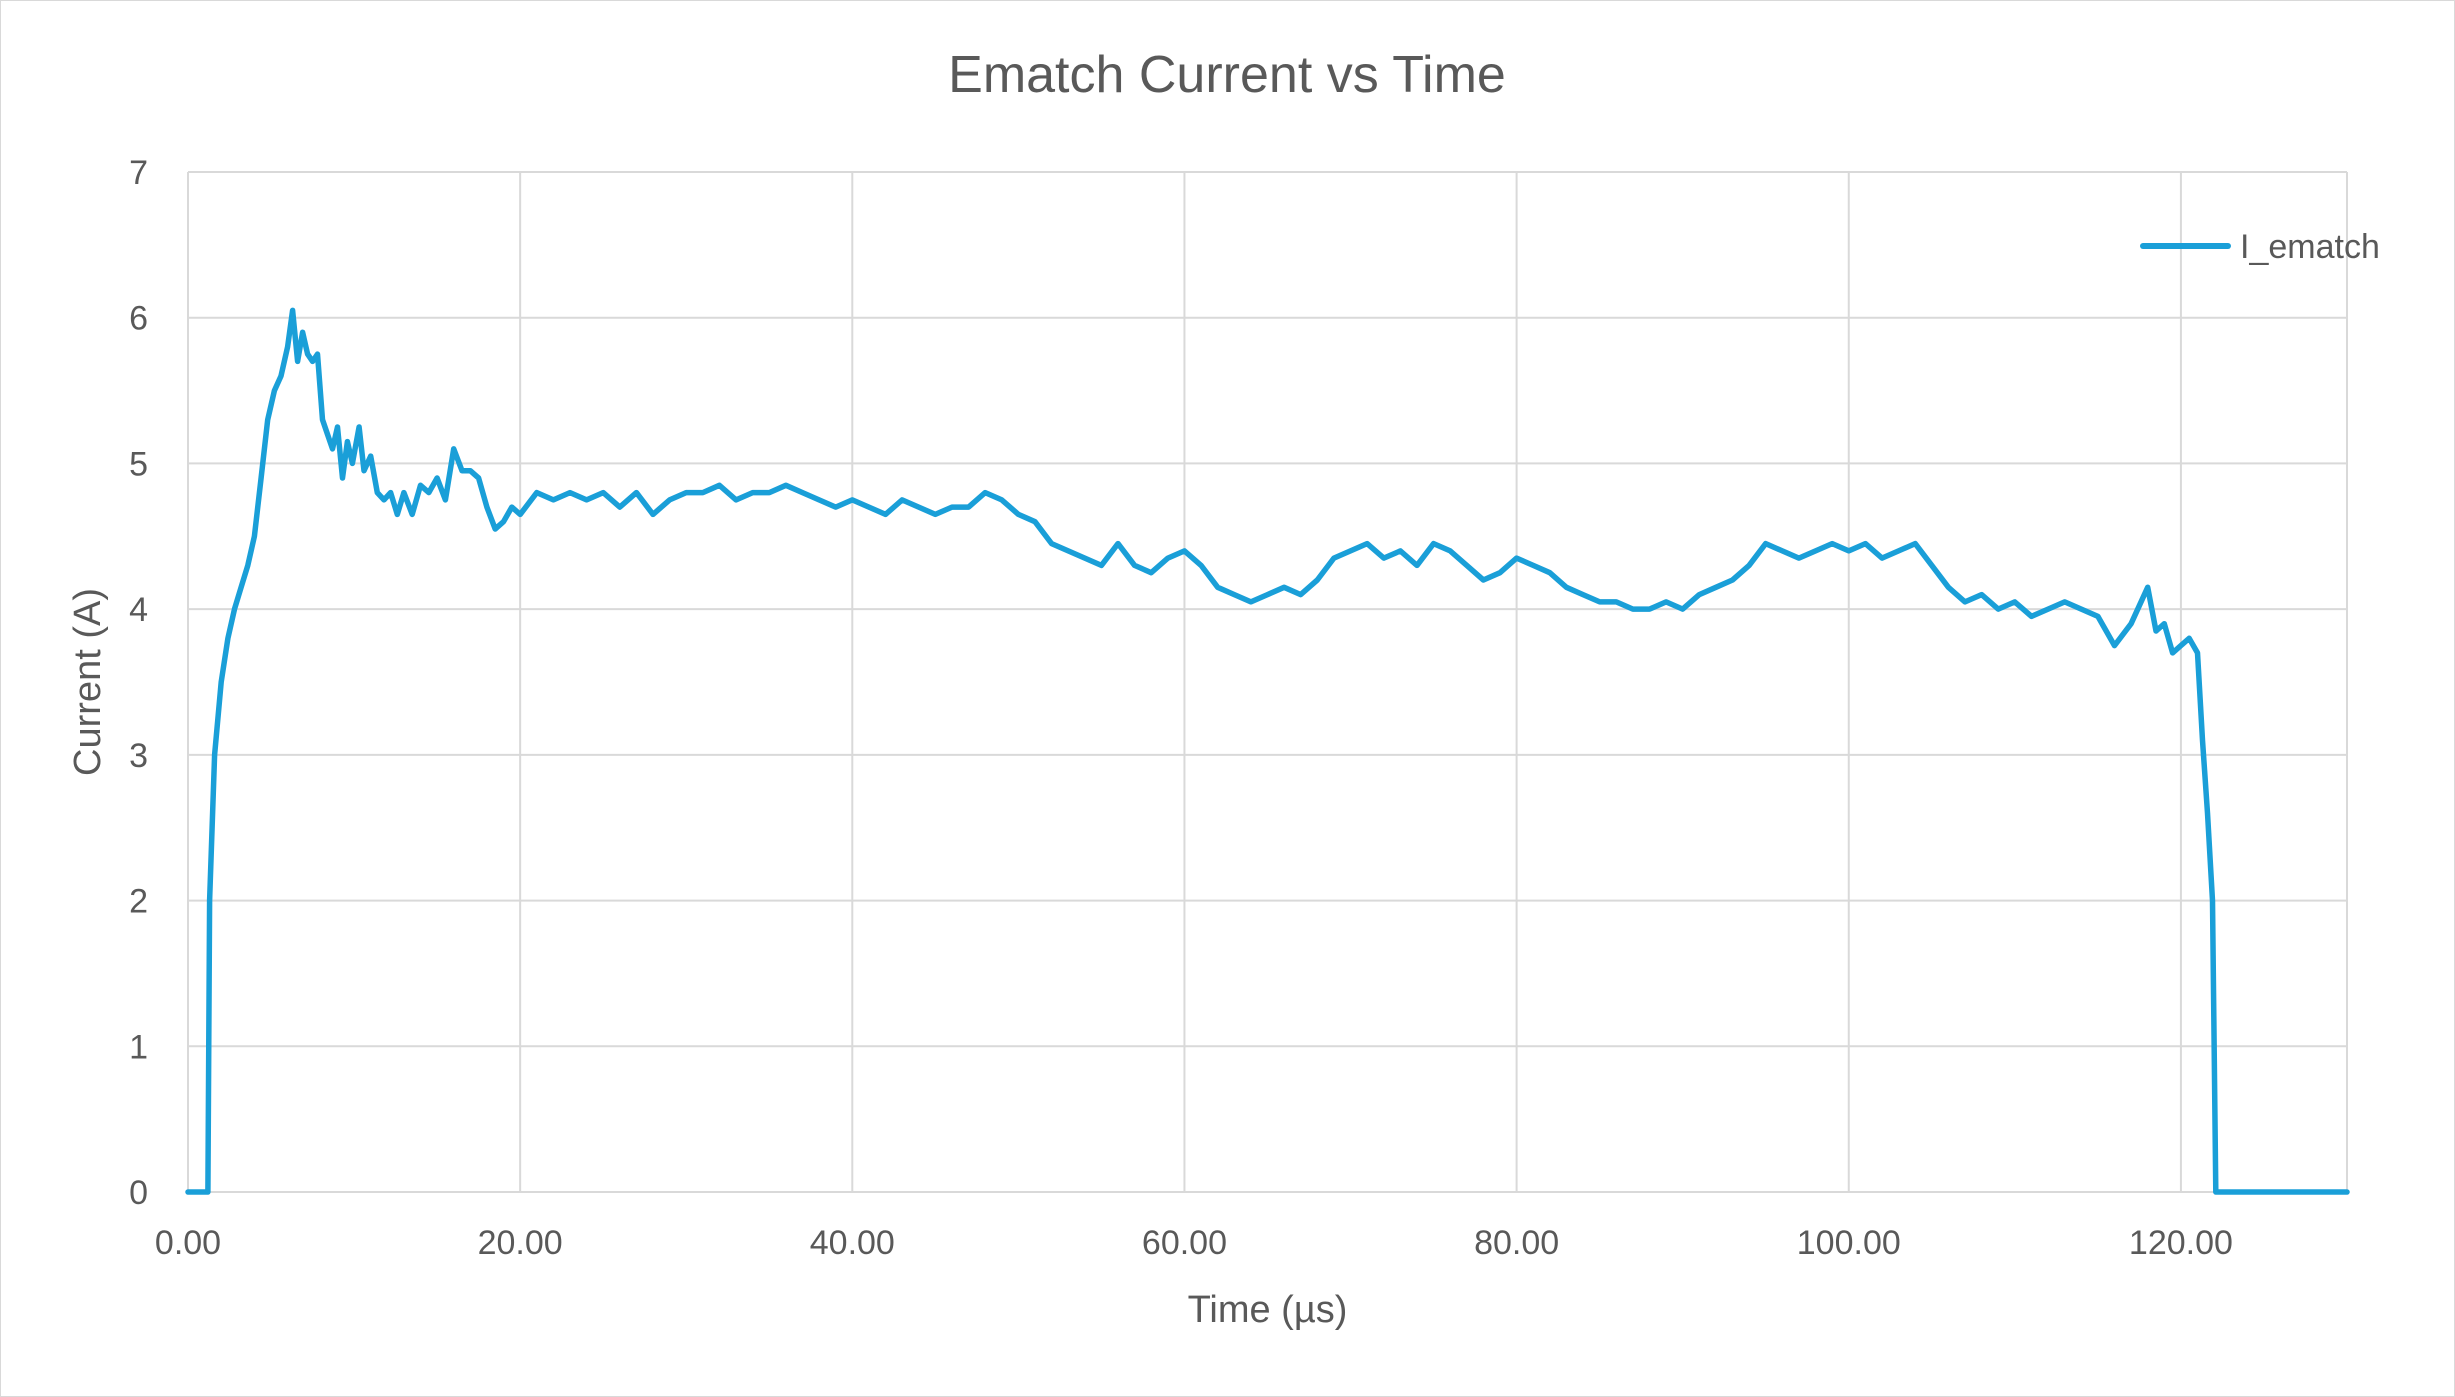  I want to click on y-tick-label: 5, so click(138, 464).